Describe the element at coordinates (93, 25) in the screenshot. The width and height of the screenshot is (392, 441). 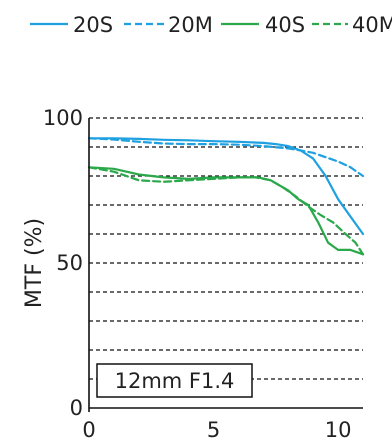
I see `legend-label-20s: 20S` at that location.